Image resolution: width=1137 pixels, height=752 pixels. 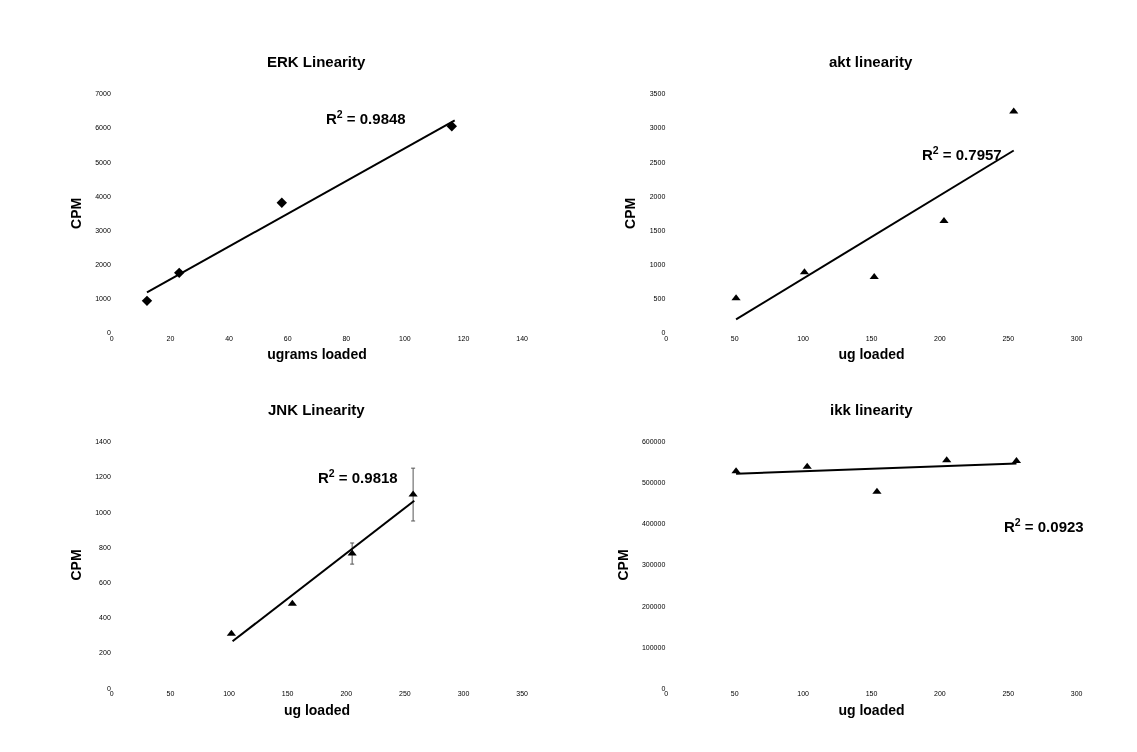 What do you see at coordinates (1044, 526) in the screenshot?
I see `annotation: R$^{2}$ = 0.0923` at bounding box center [1044, 526].